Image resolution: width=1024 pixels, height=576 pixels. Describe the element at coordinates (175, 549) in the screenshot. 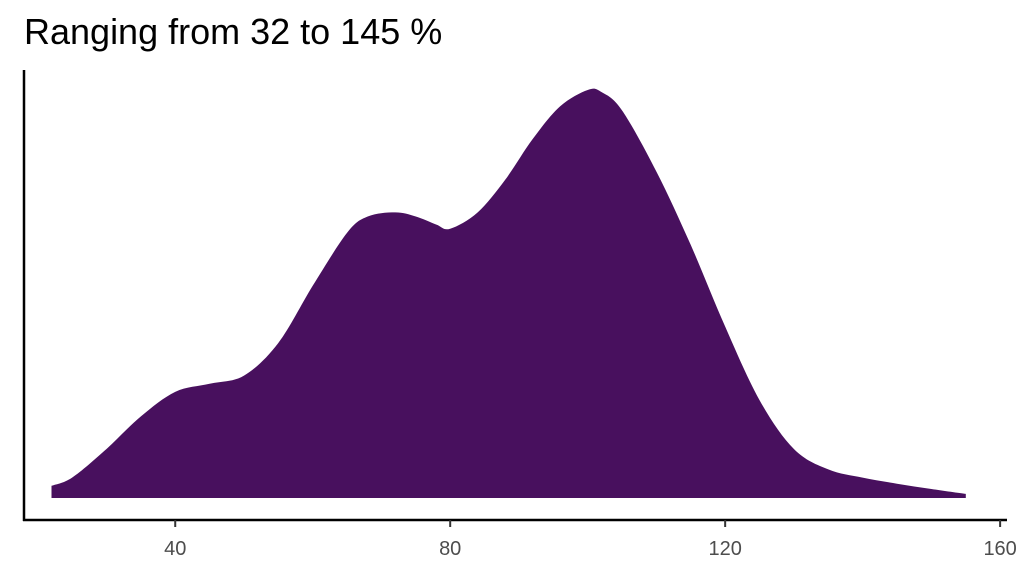

I see `x-tick-label: 40` at that location.